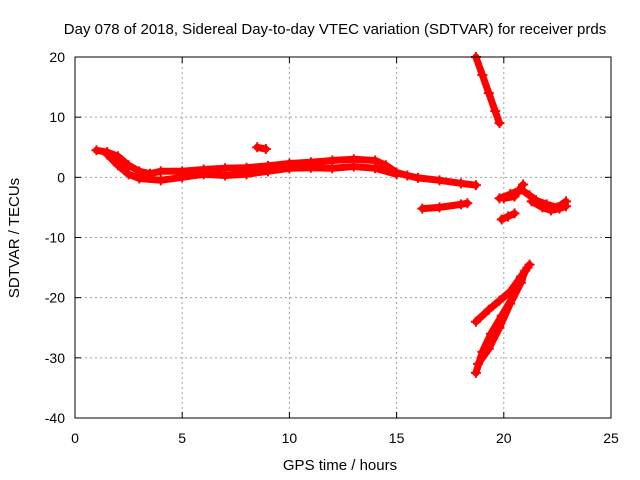 This screenshot has height=480, width=640. Describe the element at coordinates (55, 358) in the screenshot. I see `y-tick-label: -30` at that location.